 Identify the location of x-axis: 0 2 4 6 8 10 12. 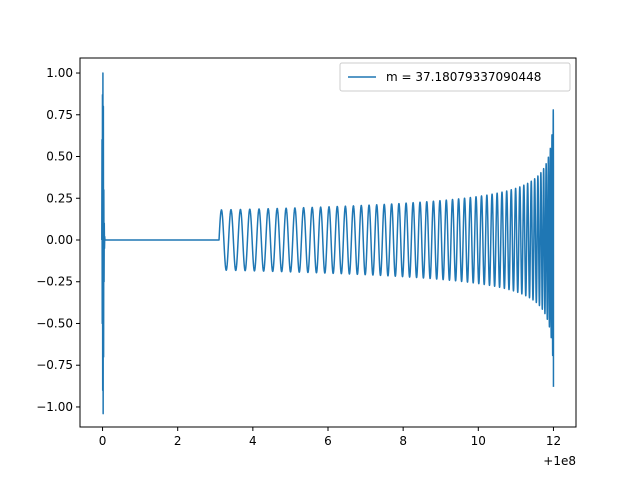
(330, 437).